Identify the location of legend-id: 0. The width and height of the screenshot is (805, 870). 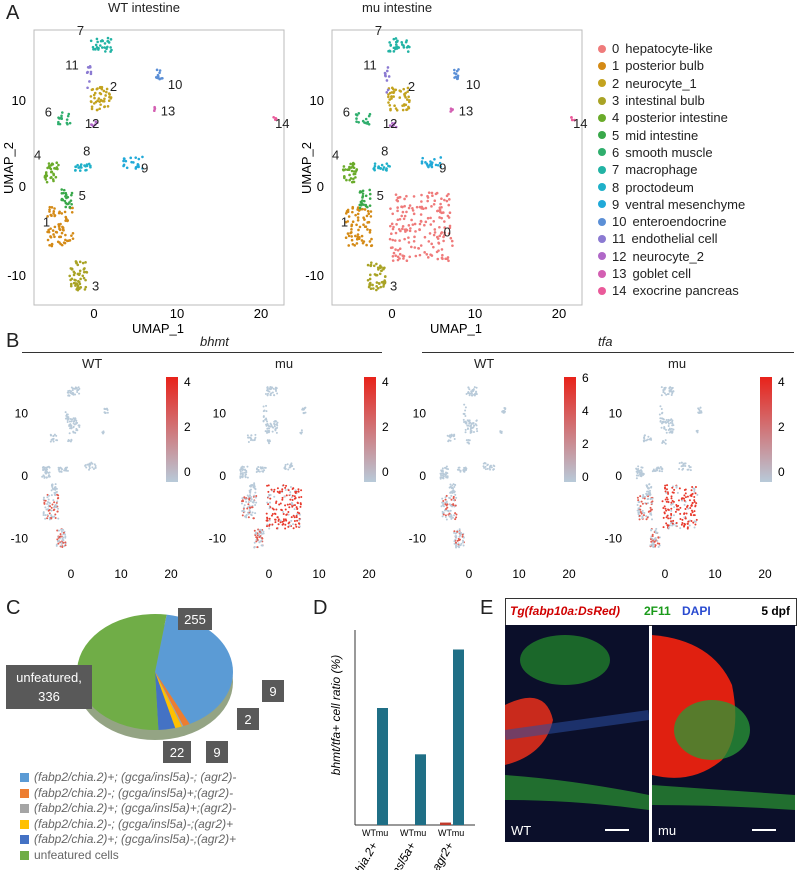
(616, 49).